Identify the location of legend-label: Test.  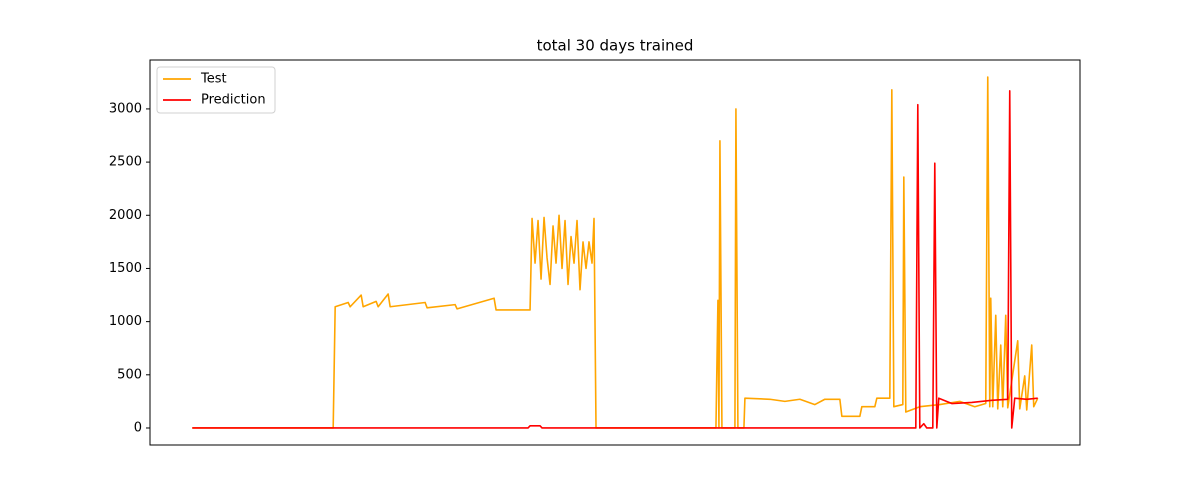
(213, 79).